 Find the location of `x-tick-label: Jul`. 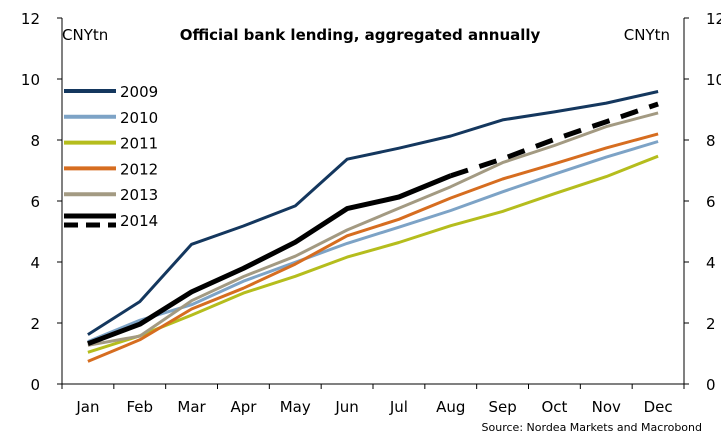

x-tick-label: Jul is located at coordinates (398, 407).